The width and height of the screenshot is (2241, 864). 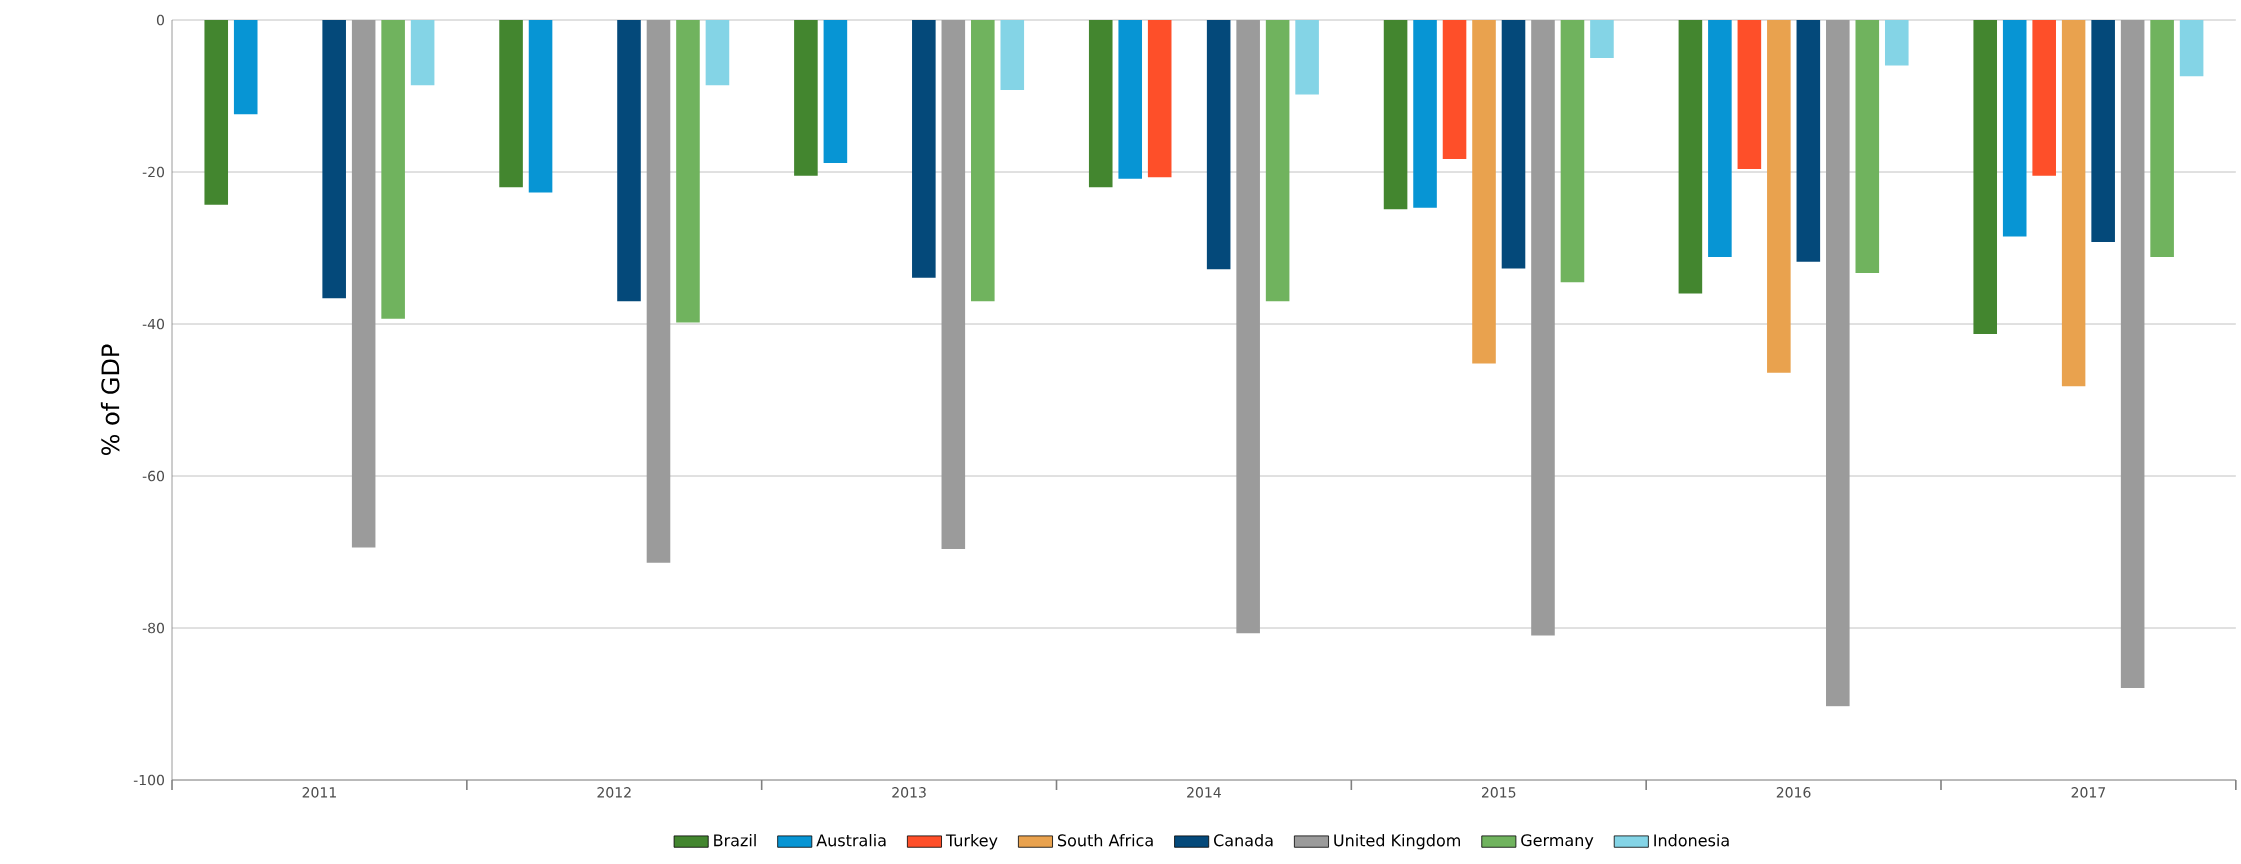 What do you see at coordinates (153, 628) in the screenshot?
I see `y-tick-label: -80` at bounding box center [153, 628].